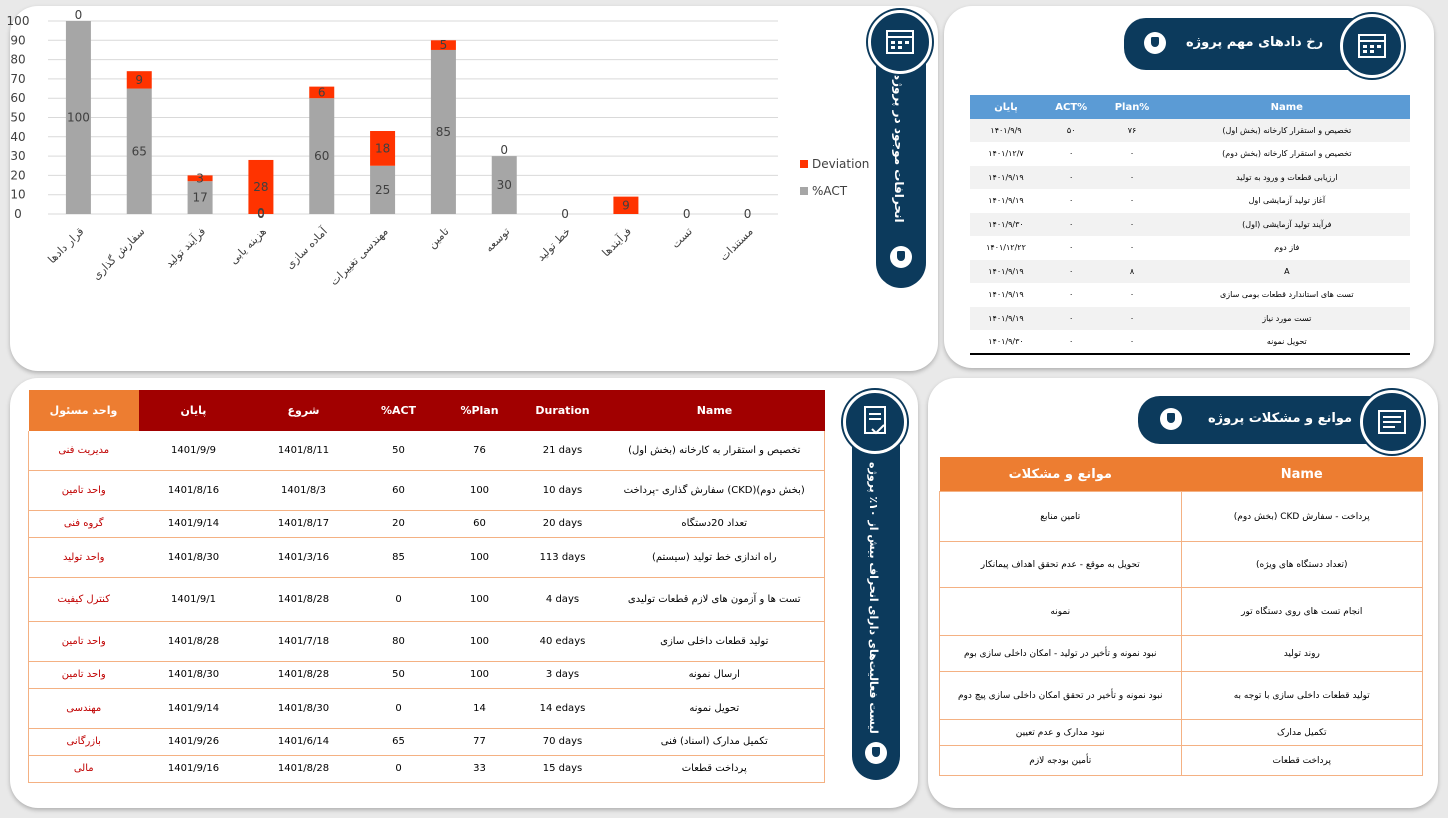  Describe the element at coordinates (1060, 732) in the screenshot. I see `table-cell: نبود مدارک و عدم تعیین` at that location.